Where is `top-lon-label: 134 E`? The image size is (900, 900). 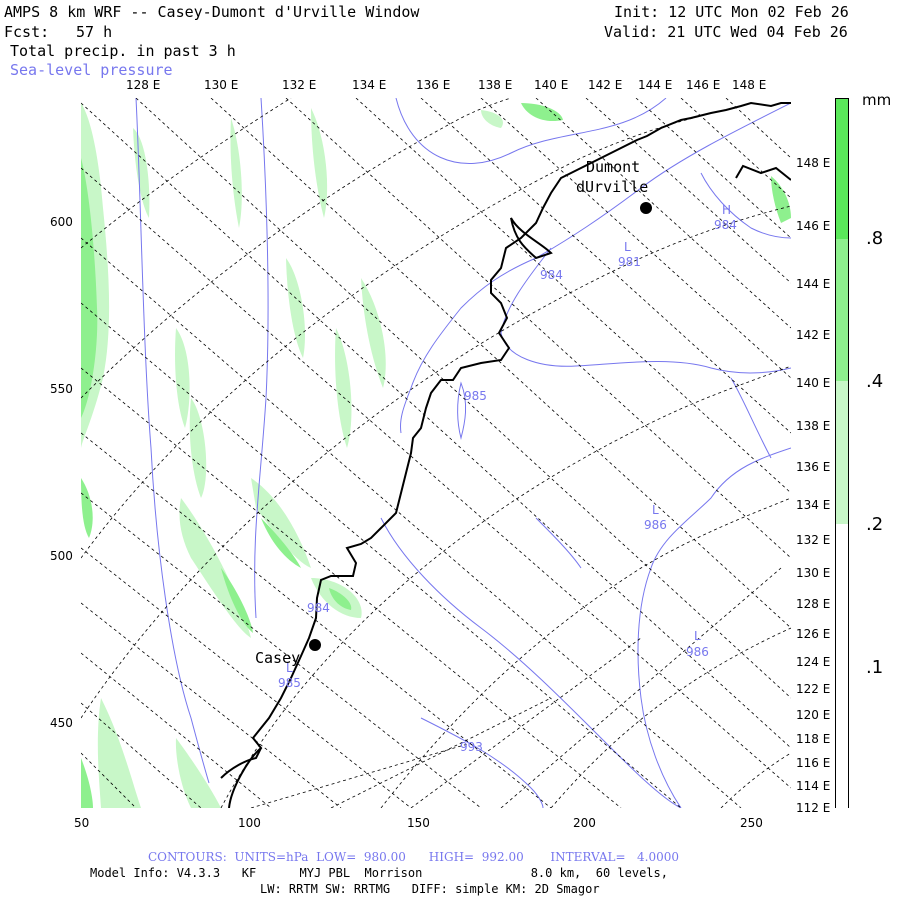
top-lon-label: 134 E is located at coordinates (369, 85).